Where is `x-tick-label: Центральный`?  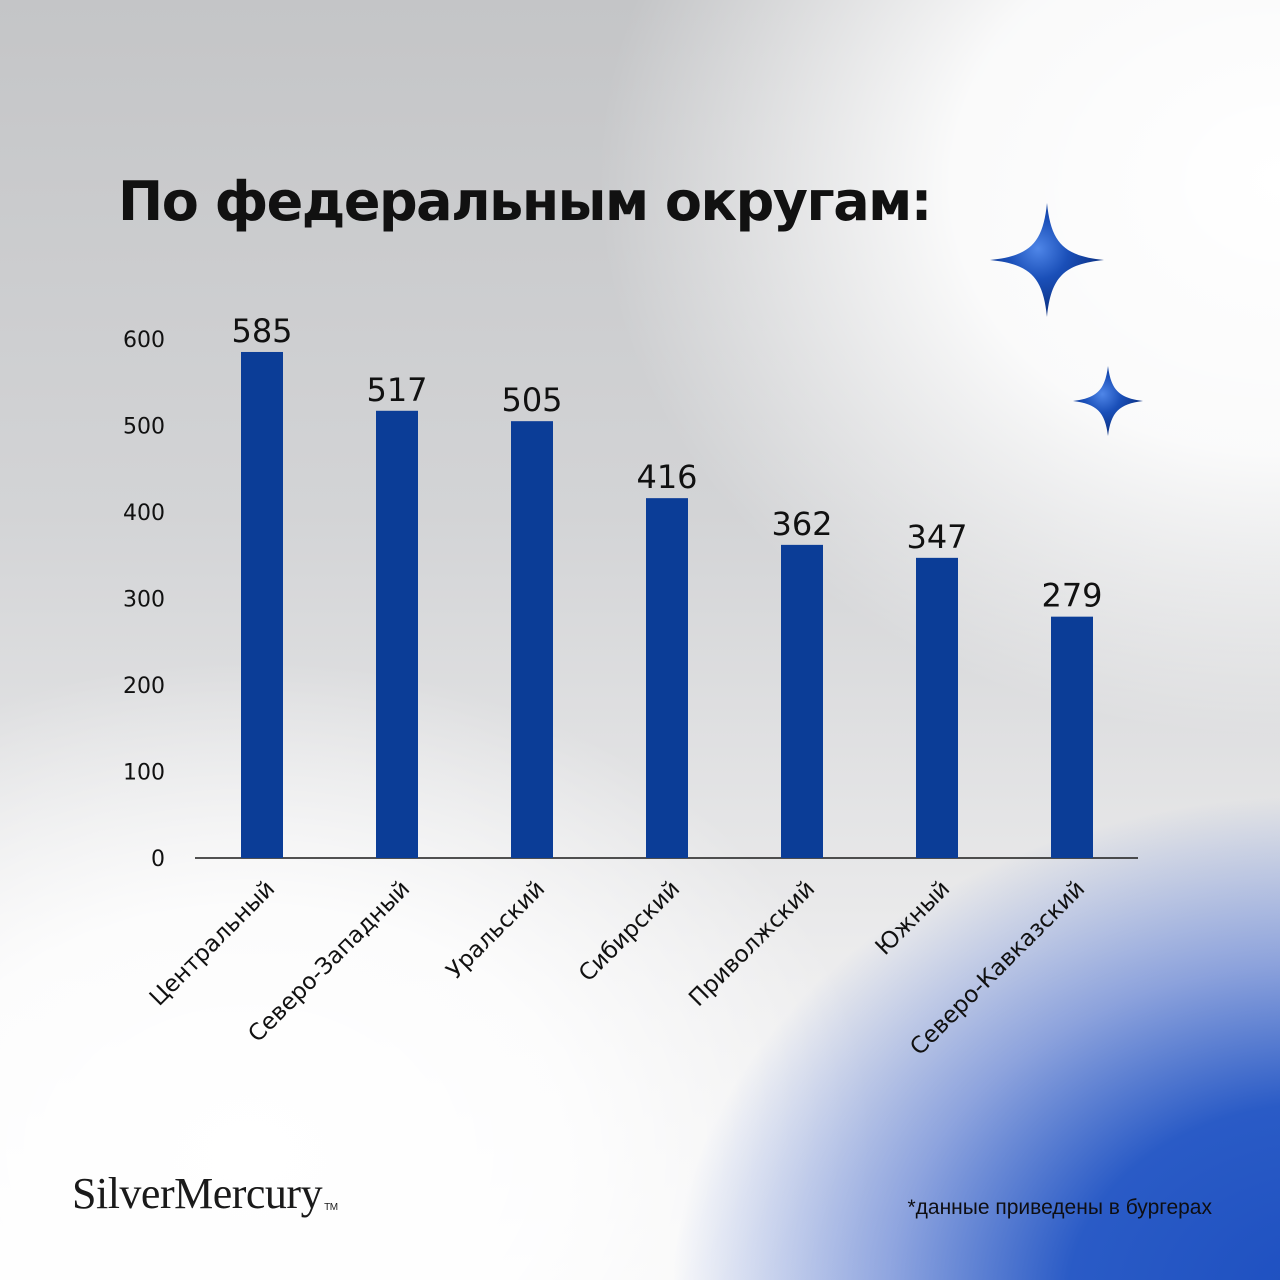
x-tick-label: Центральный is located at coordinates (212, 943).